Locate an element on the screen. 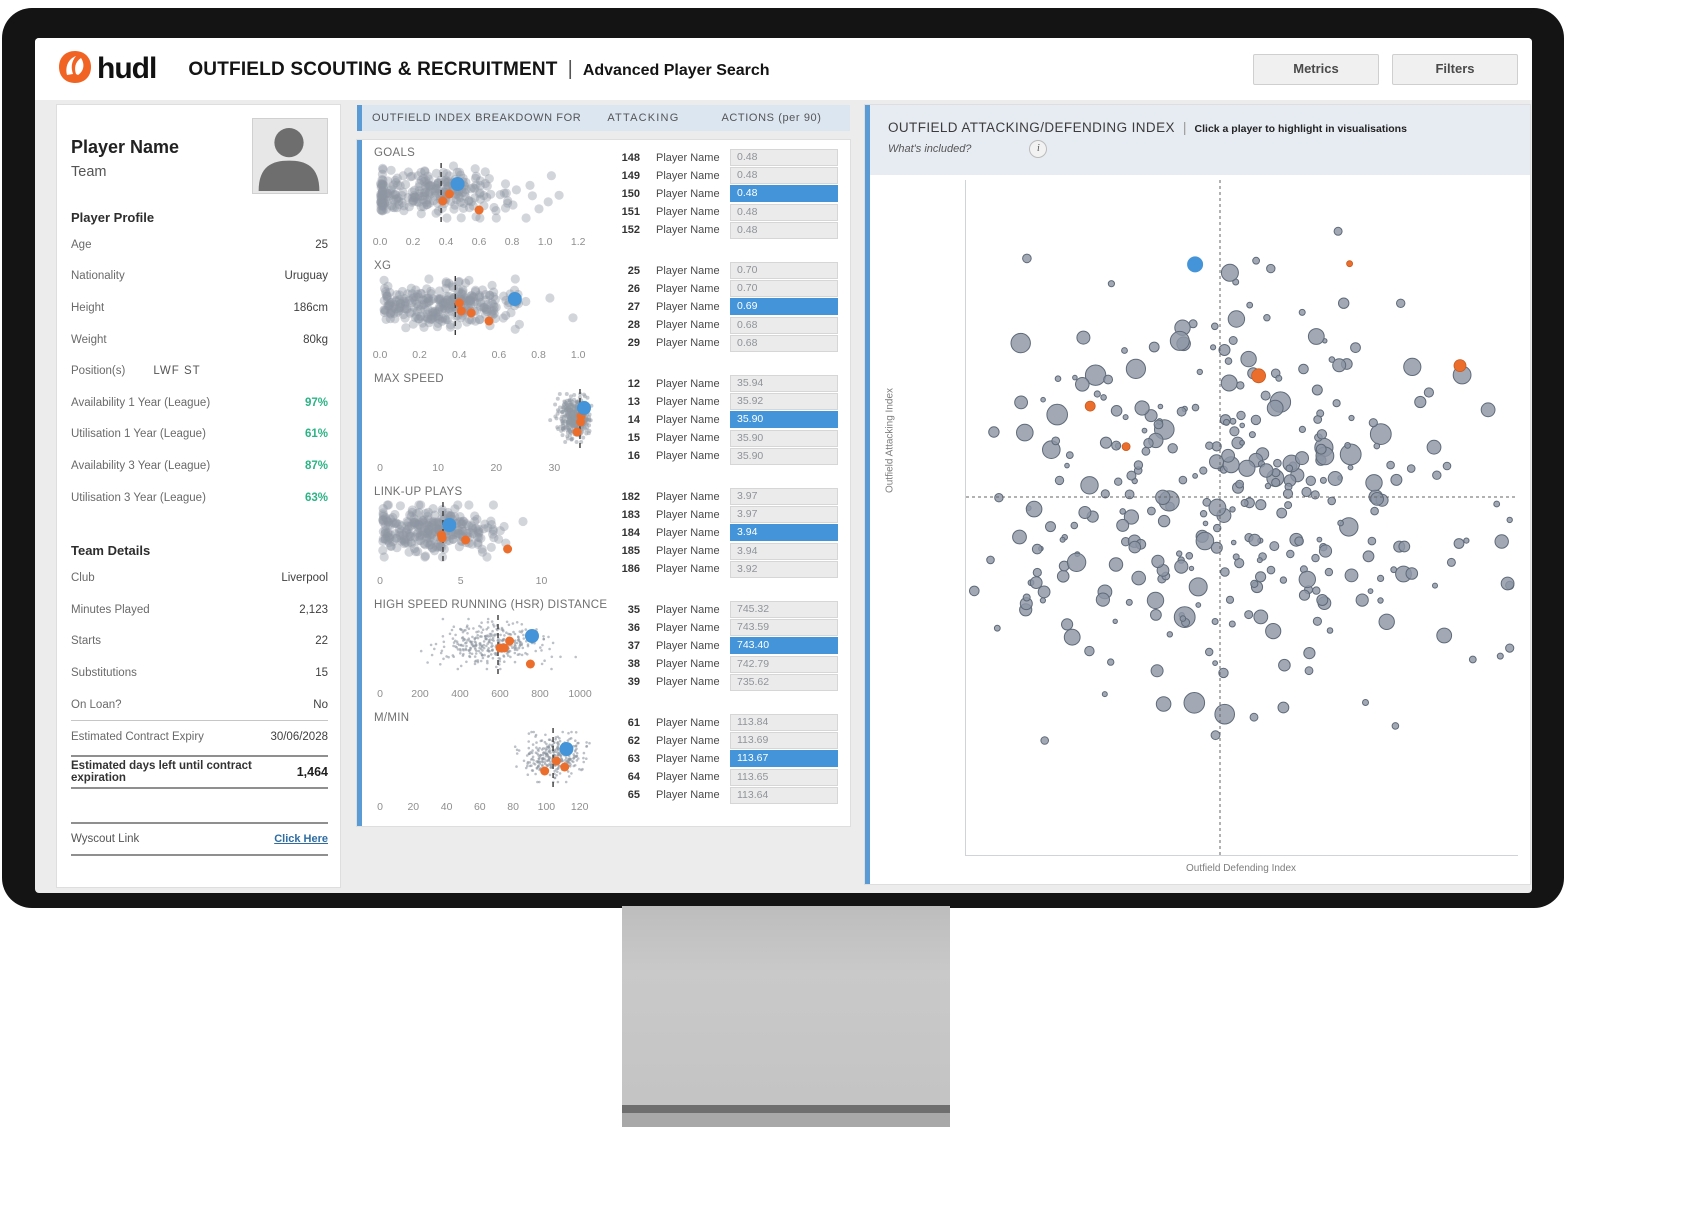  strip-chart-max_speed: 0 10 20 30 is located at coordinates (491, 431).